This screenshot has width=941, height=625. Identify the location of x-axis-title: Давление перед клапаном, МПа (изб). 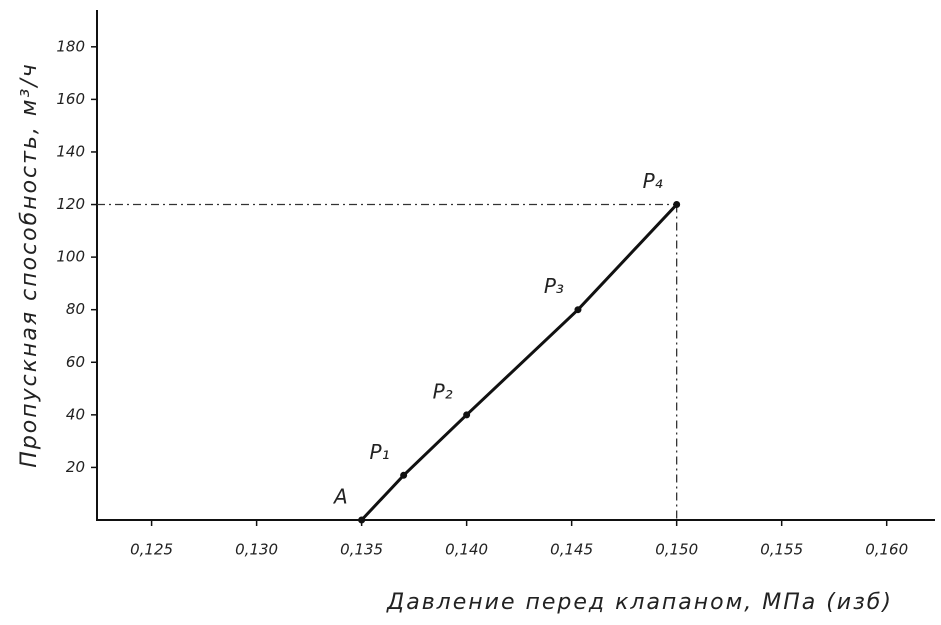
(639, 602).